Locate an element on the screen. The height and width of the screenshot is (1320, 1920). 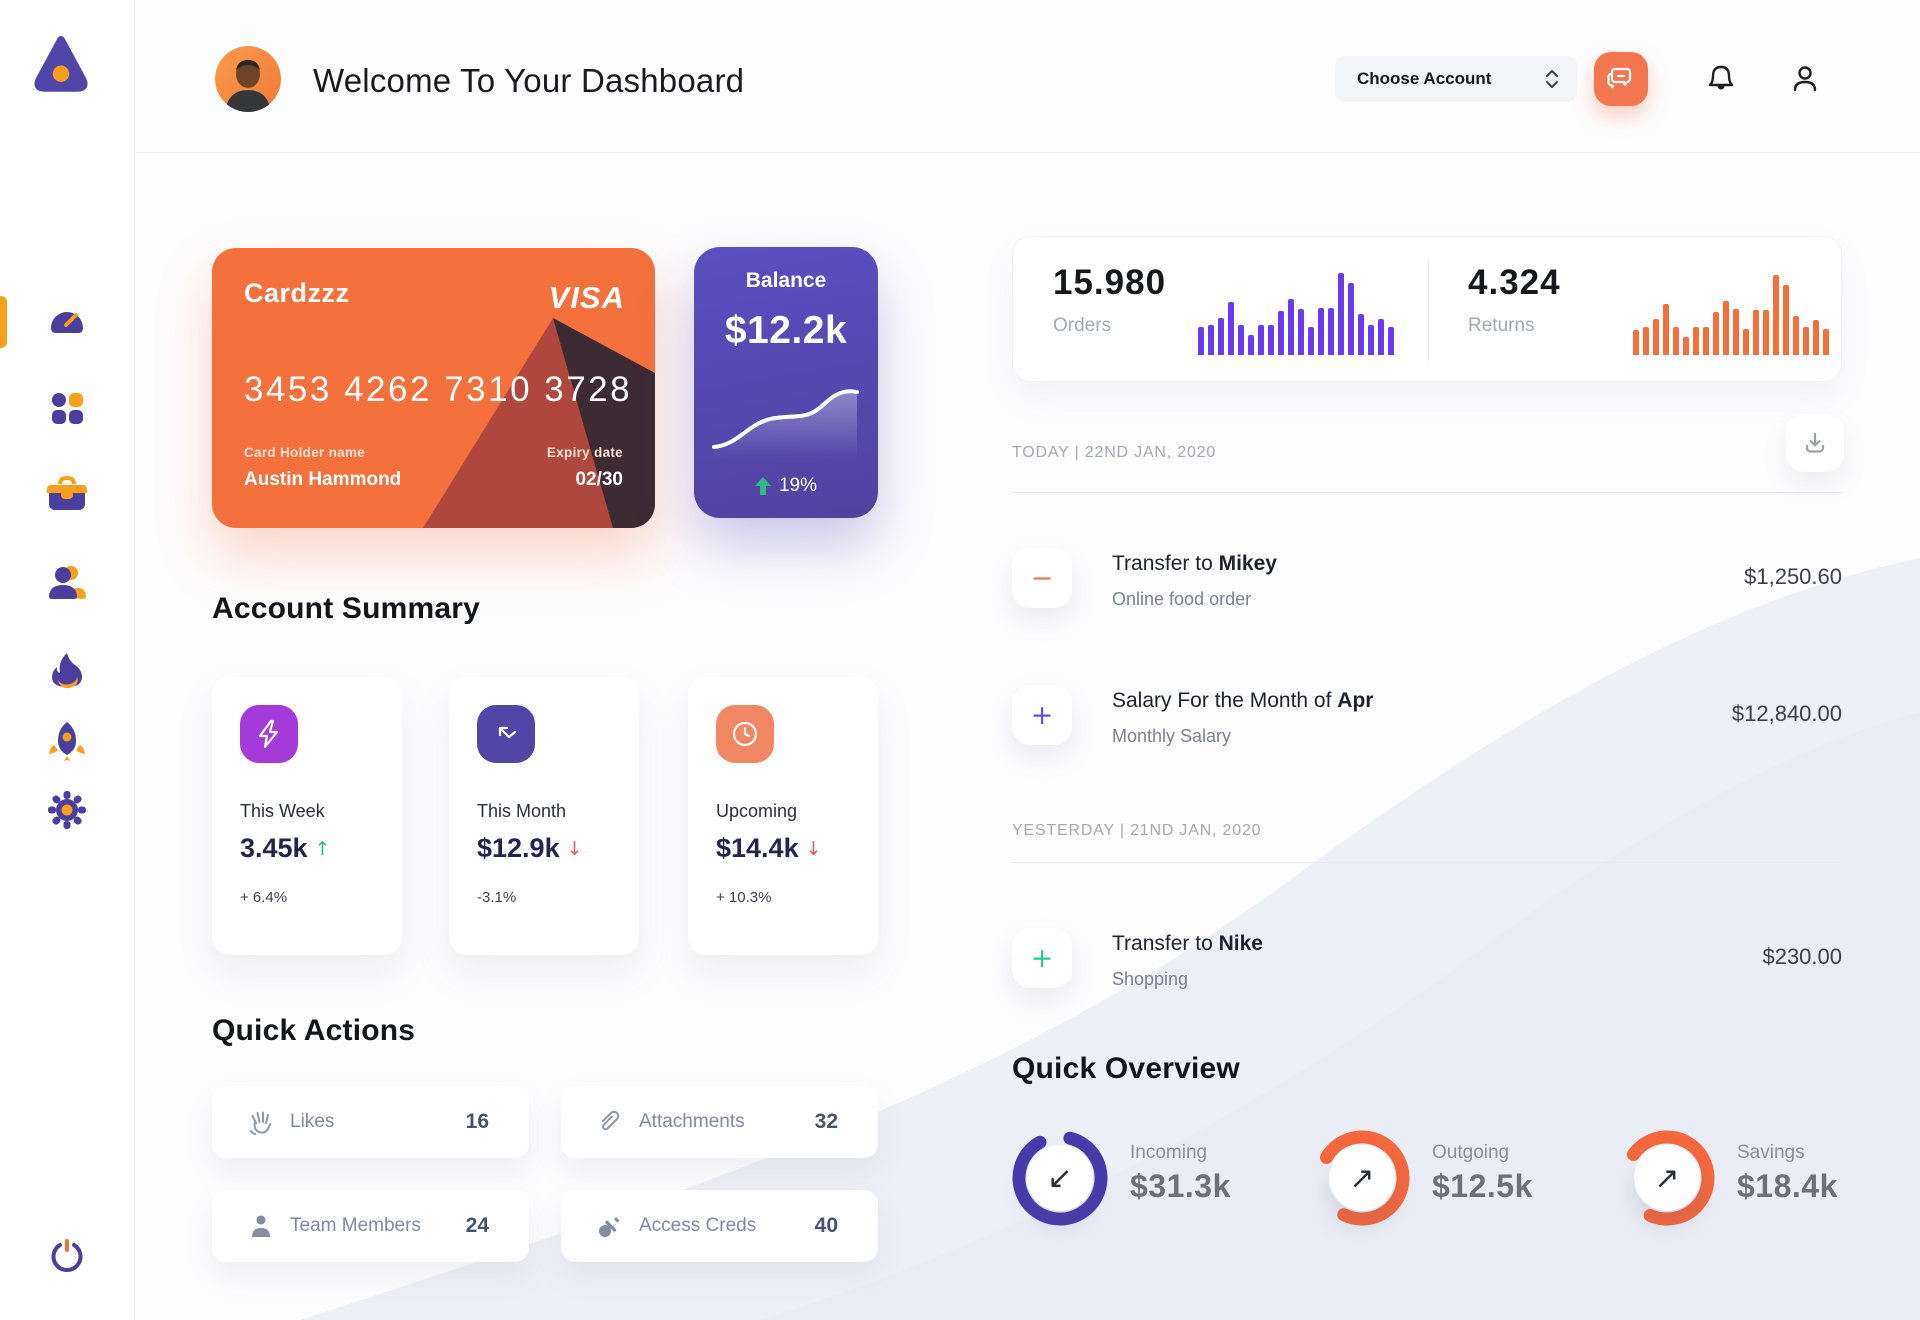
tx-title-bold: Mikey is located at coordinates (1247, 563).